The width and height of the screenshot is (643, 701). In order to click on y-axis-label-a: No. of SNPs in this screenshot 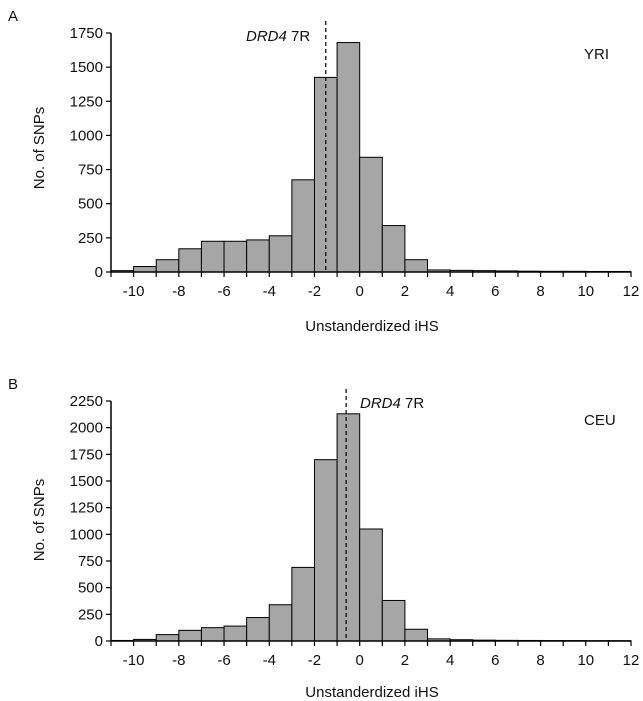, I will do `click(39, 148)`.